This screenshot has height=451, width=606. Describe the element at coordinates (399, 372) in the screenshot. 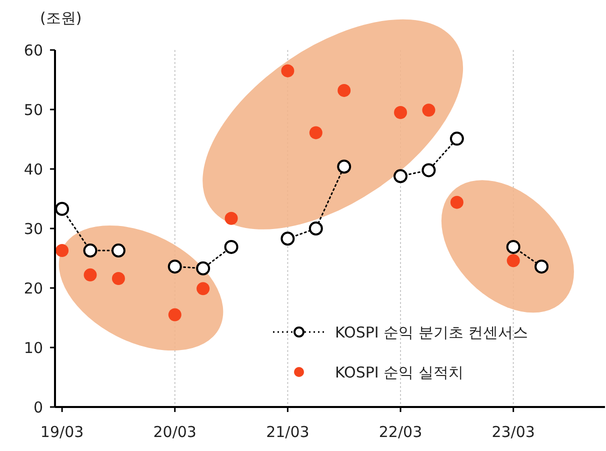

I see `legend-label: KOSPI 순익 실적치` at that location.